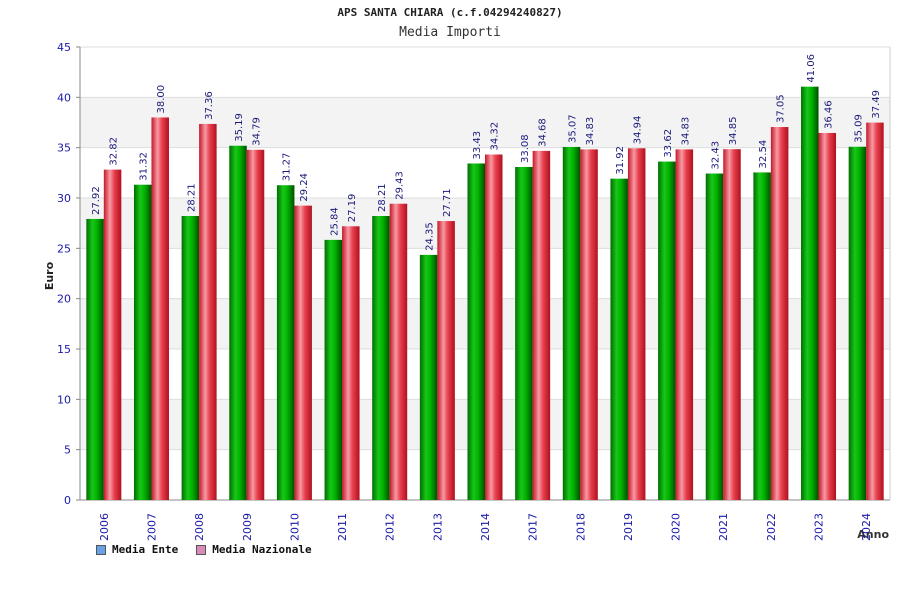  What do you see at coordinates (450, 32) in the screenshot?
I see `chart-subtitle: Media Importi` at bounding box center [450, 32].